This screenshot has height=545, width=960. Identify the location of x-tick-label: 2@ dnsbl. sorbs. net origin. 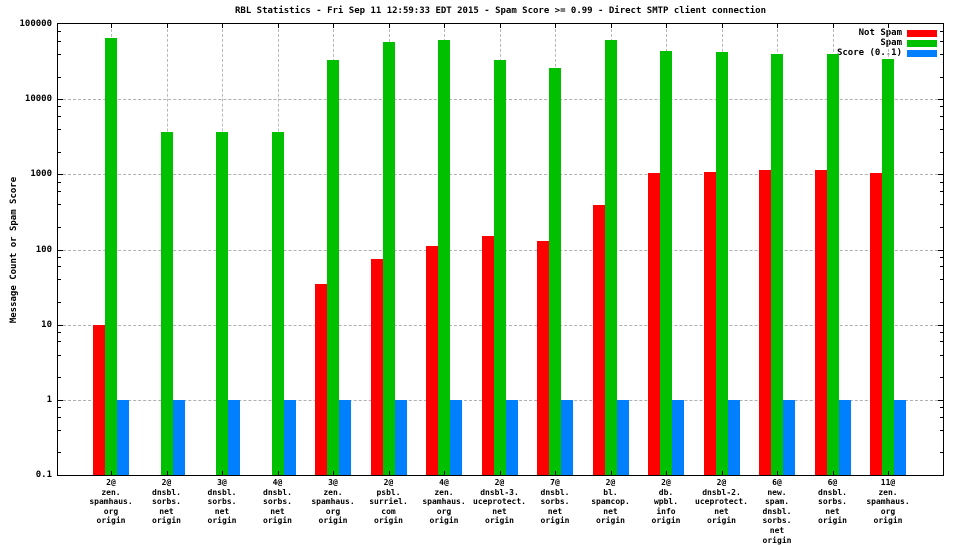
(166, 502).